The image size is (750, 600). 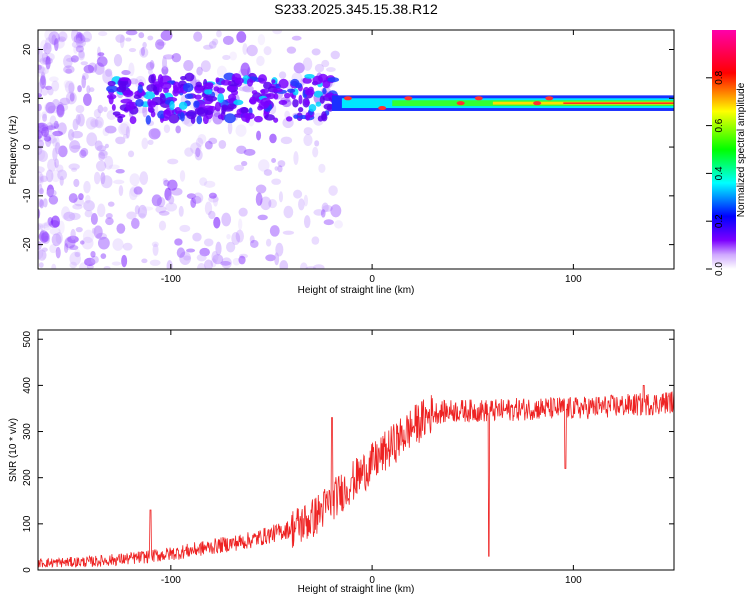 What do you see at coordinates (719, 173) in the screenshot?
I see `colorbar-tick-label: 0.4` at bounding box center [719, 173].